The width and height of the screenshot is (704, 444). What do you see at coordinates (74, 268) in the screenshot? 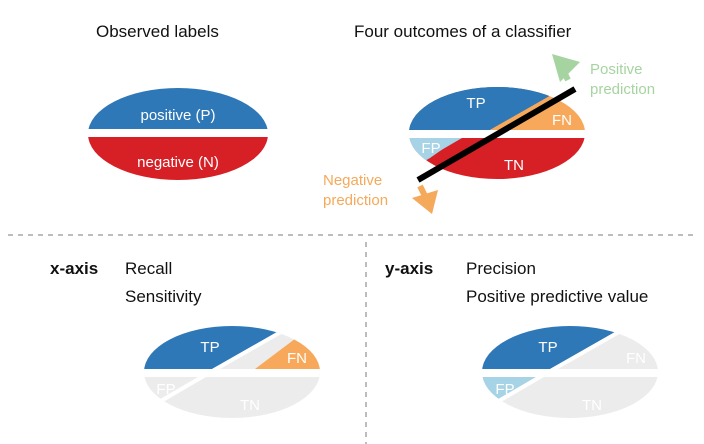
I see `x-axis-key: x-axis` at bounding box center [74, 268].